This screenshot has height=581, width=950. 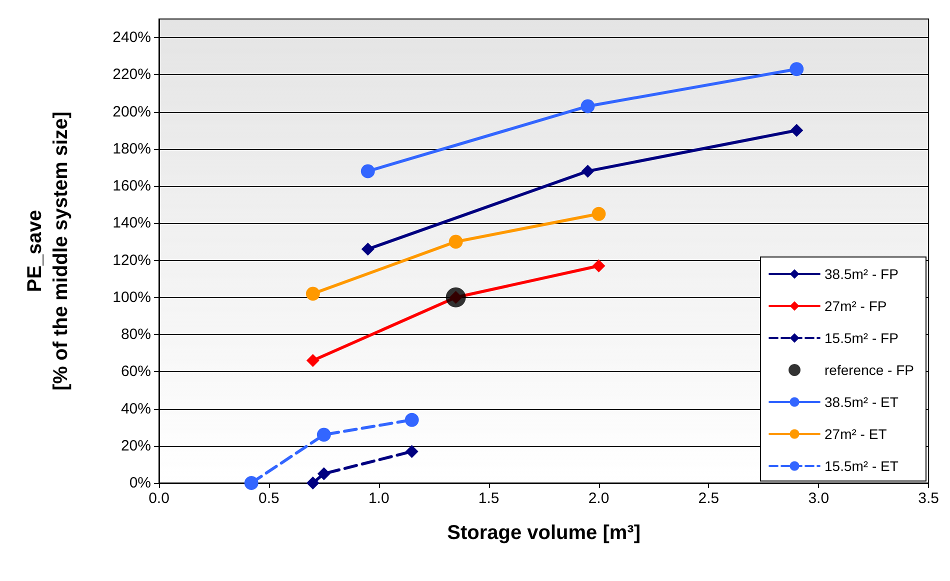 I want to click on x-tick-label: 0.5, so click(x=269, y=498).